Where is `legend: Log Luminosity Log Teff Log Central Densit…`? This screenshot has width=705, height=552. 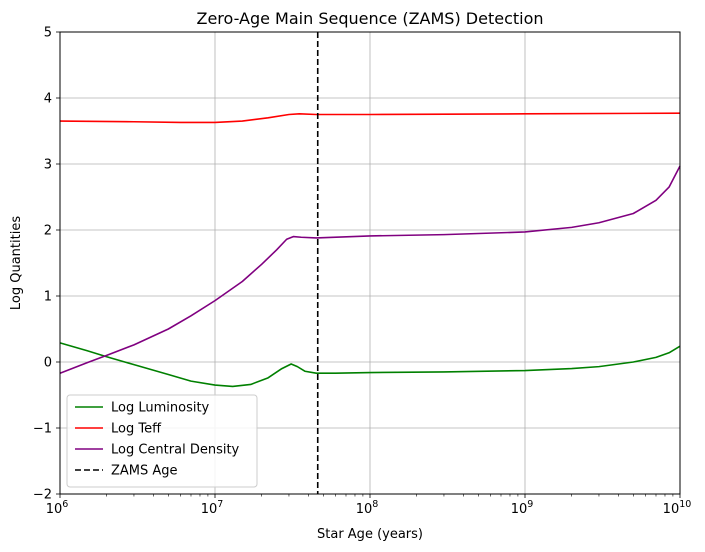
legend: Log Luminosity Log Teff Log Central Densit… is located at coordinates (162, 441).